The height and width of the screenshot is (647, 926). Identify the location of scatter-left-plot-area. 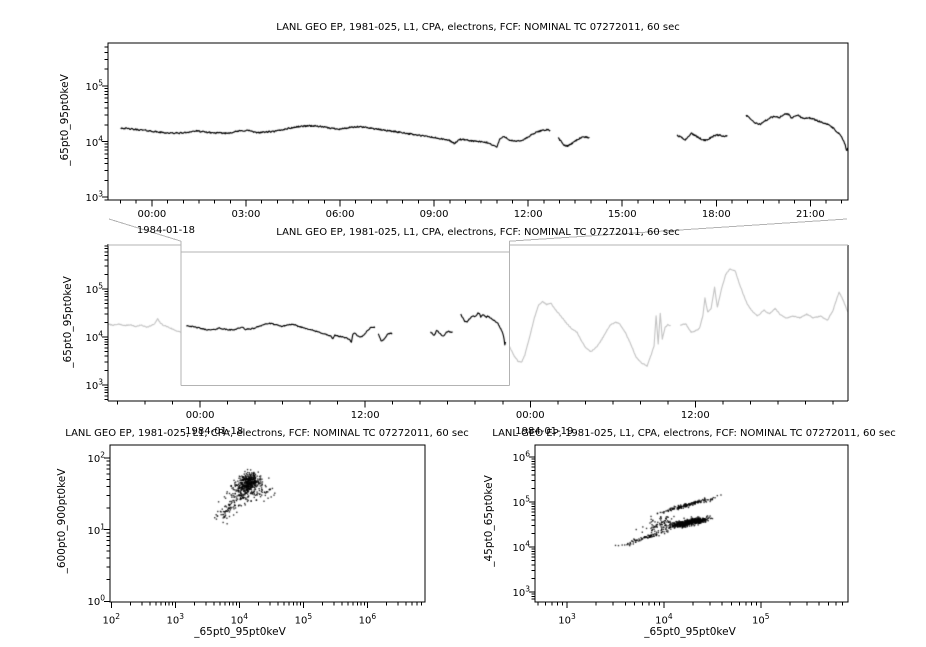
(267, 523).